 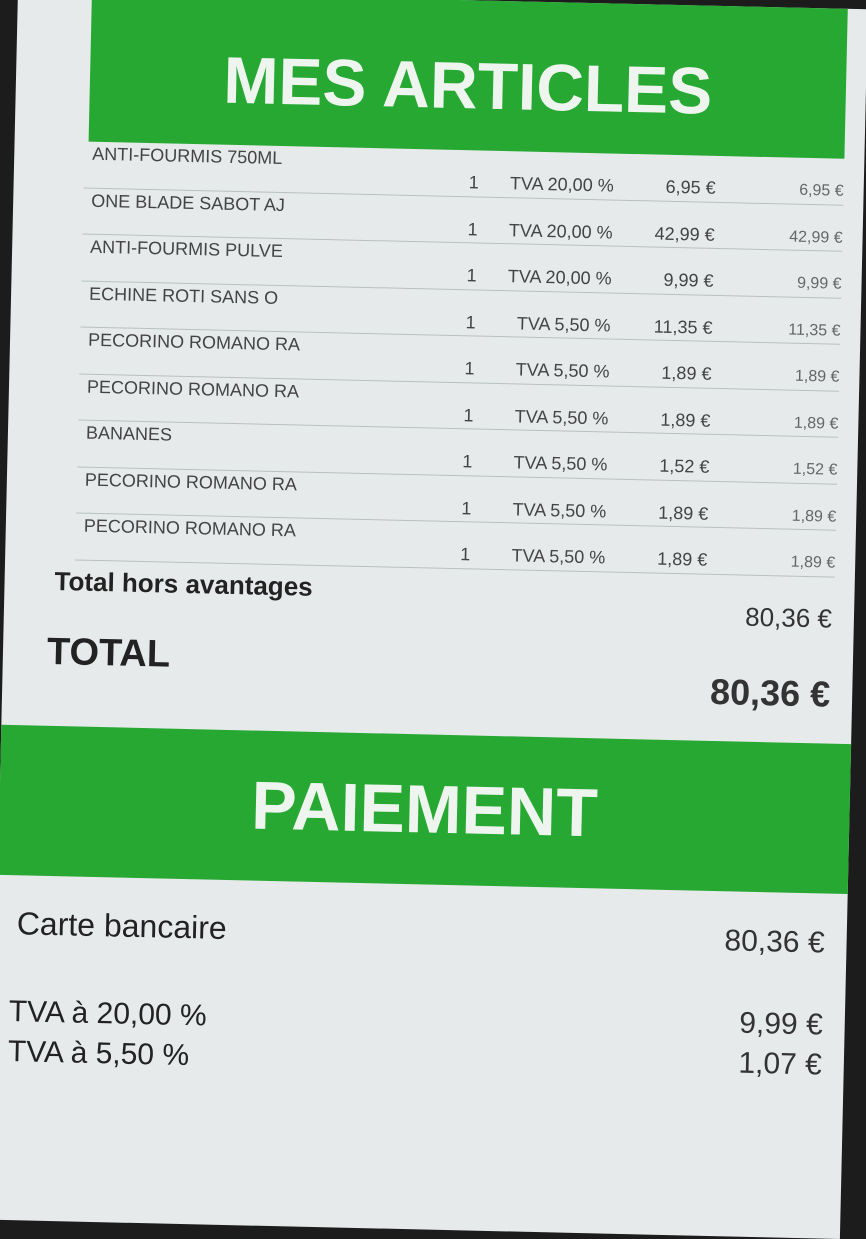 What do you see at coordinates (774, 942) in the screenshot?
I see `payment-method-value: 80,36 €` at bounding box center [774, 942].